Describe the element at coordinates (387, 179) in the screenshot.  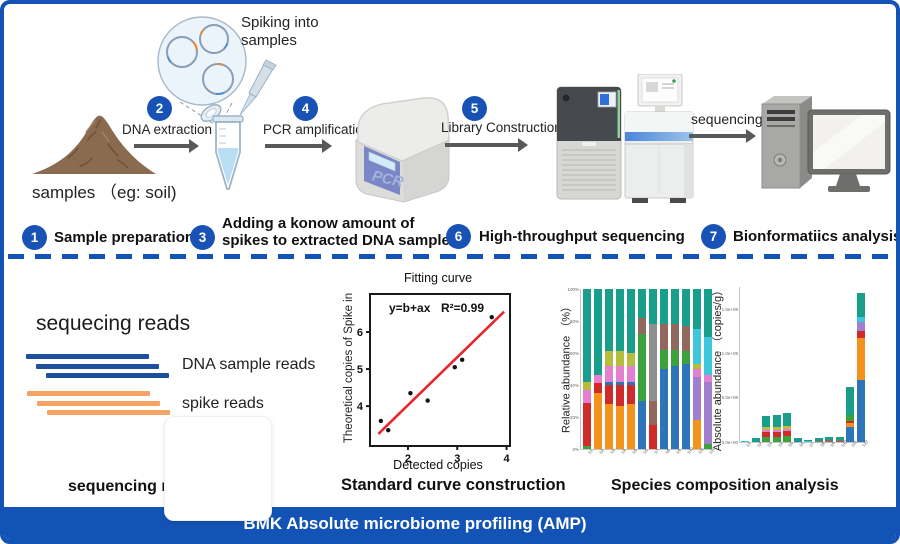
I see `pcr-screen-text: PCR` at that location.